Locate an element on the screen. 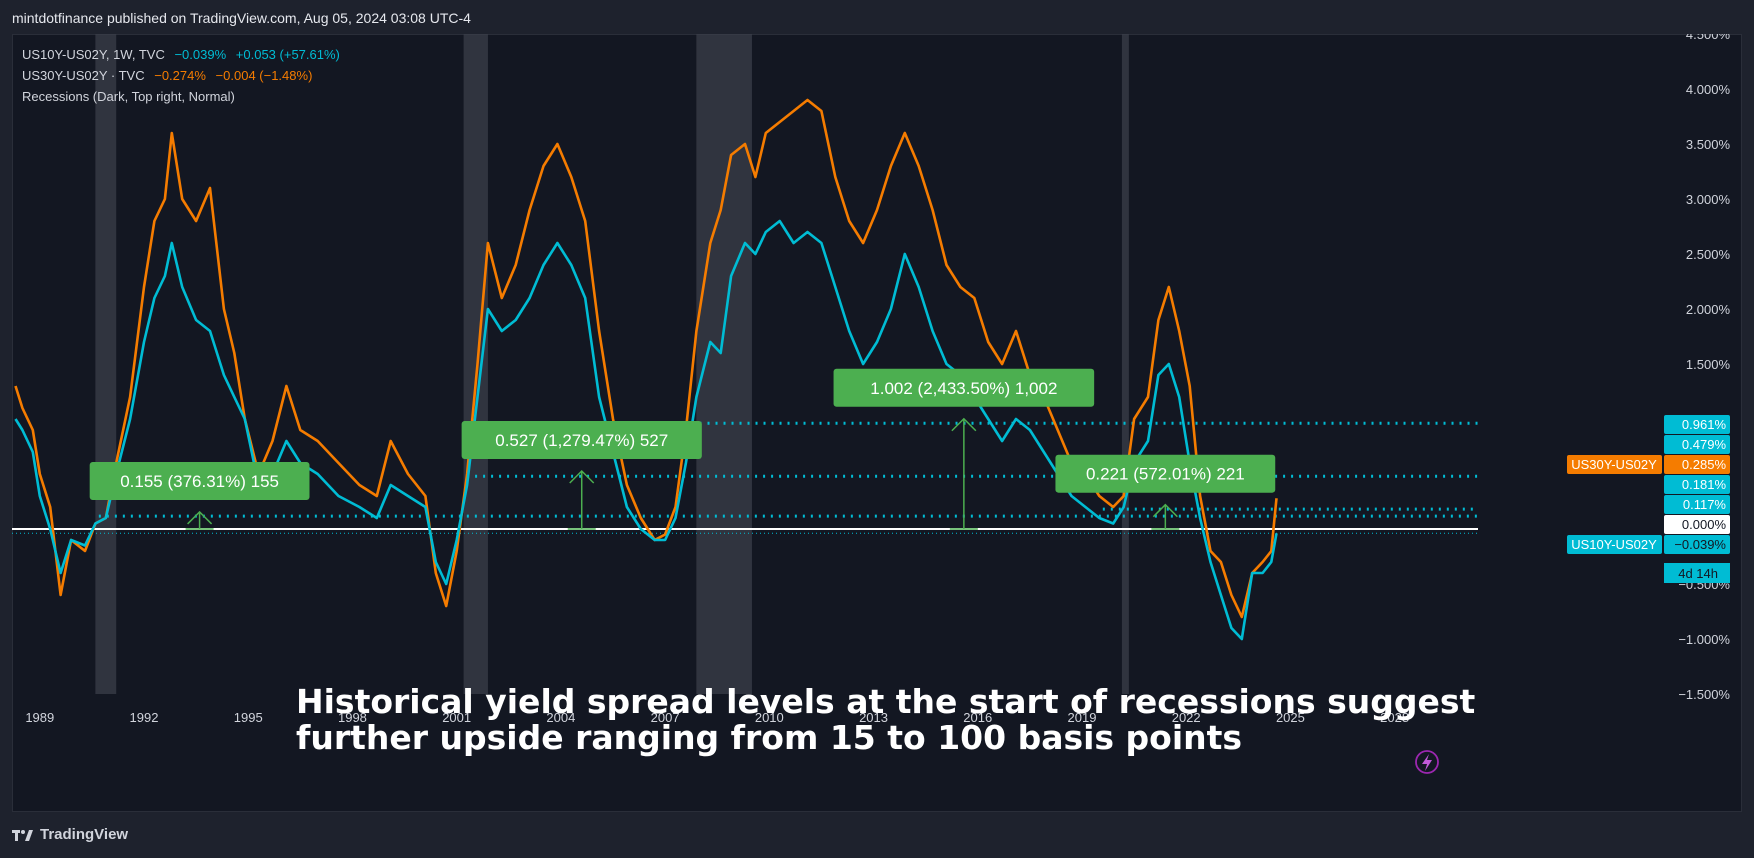 This screenshot has height=858, width=1754. x-tick-label-1989: 1989 is located at coordinates (39, 717).